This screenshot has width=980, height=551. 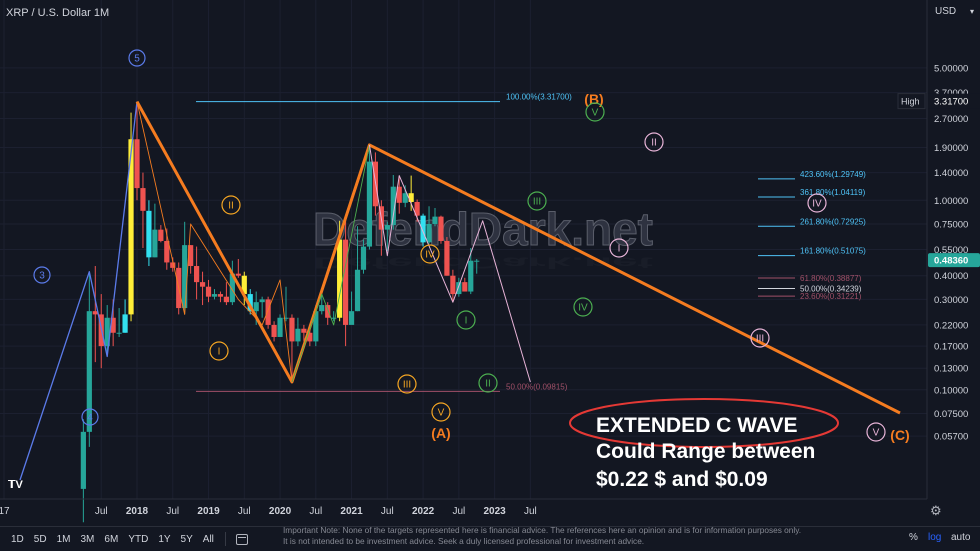 What do you see at coordinates (430, 255) in the screenshot?
I see `orange-wave-IV: IV` at bounding box center [430, 255].